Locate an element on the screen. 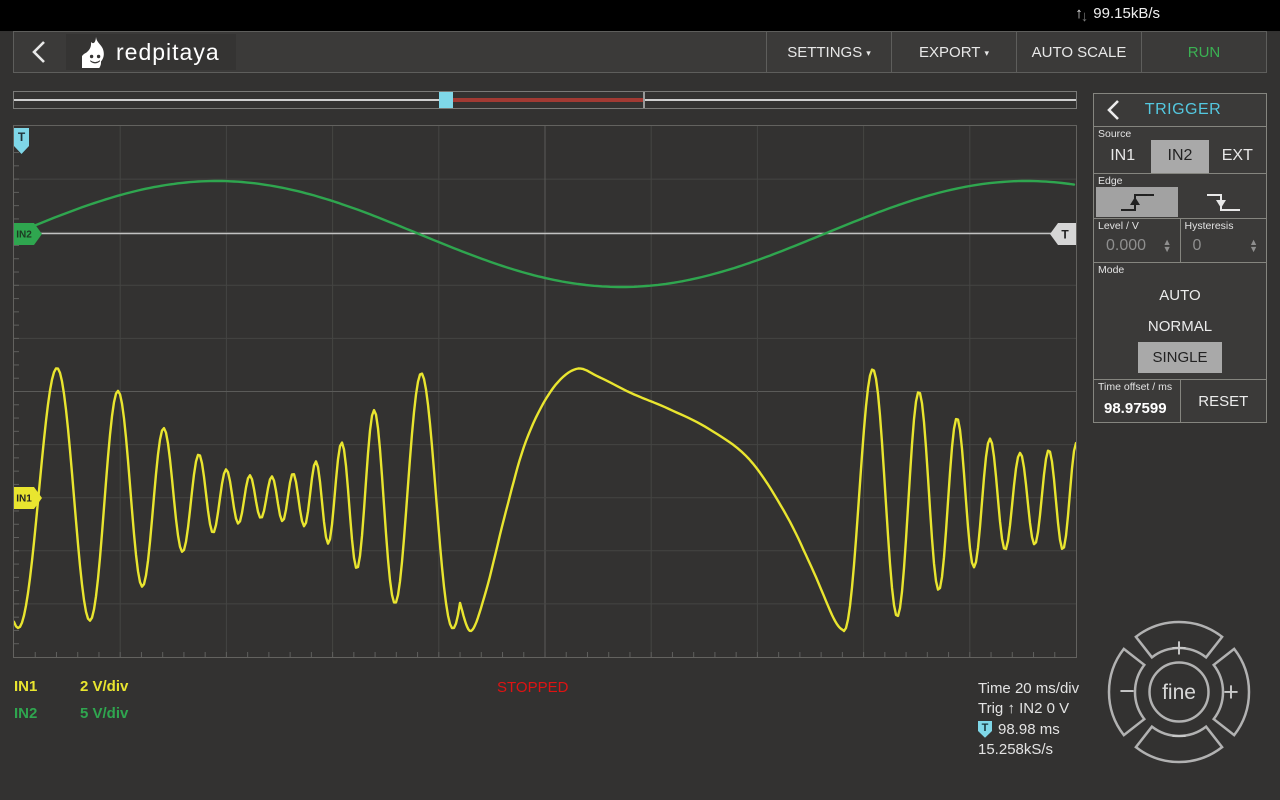 This screenshot has width=1280, height=800. trigger-time-marker: T is located at coordinates (21, 141).